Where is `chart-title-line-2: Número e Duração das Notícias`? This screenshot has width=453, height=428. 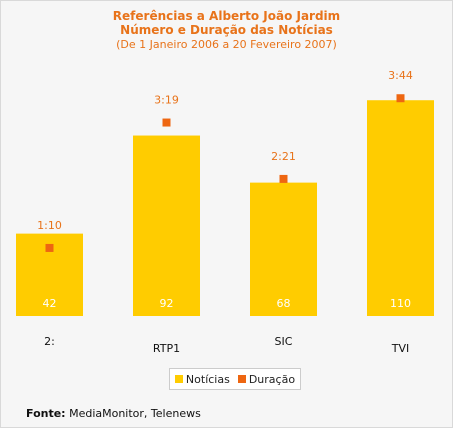 chart-title-line-2: Número e Duração das Notícias is located at coordinates (226, 30).